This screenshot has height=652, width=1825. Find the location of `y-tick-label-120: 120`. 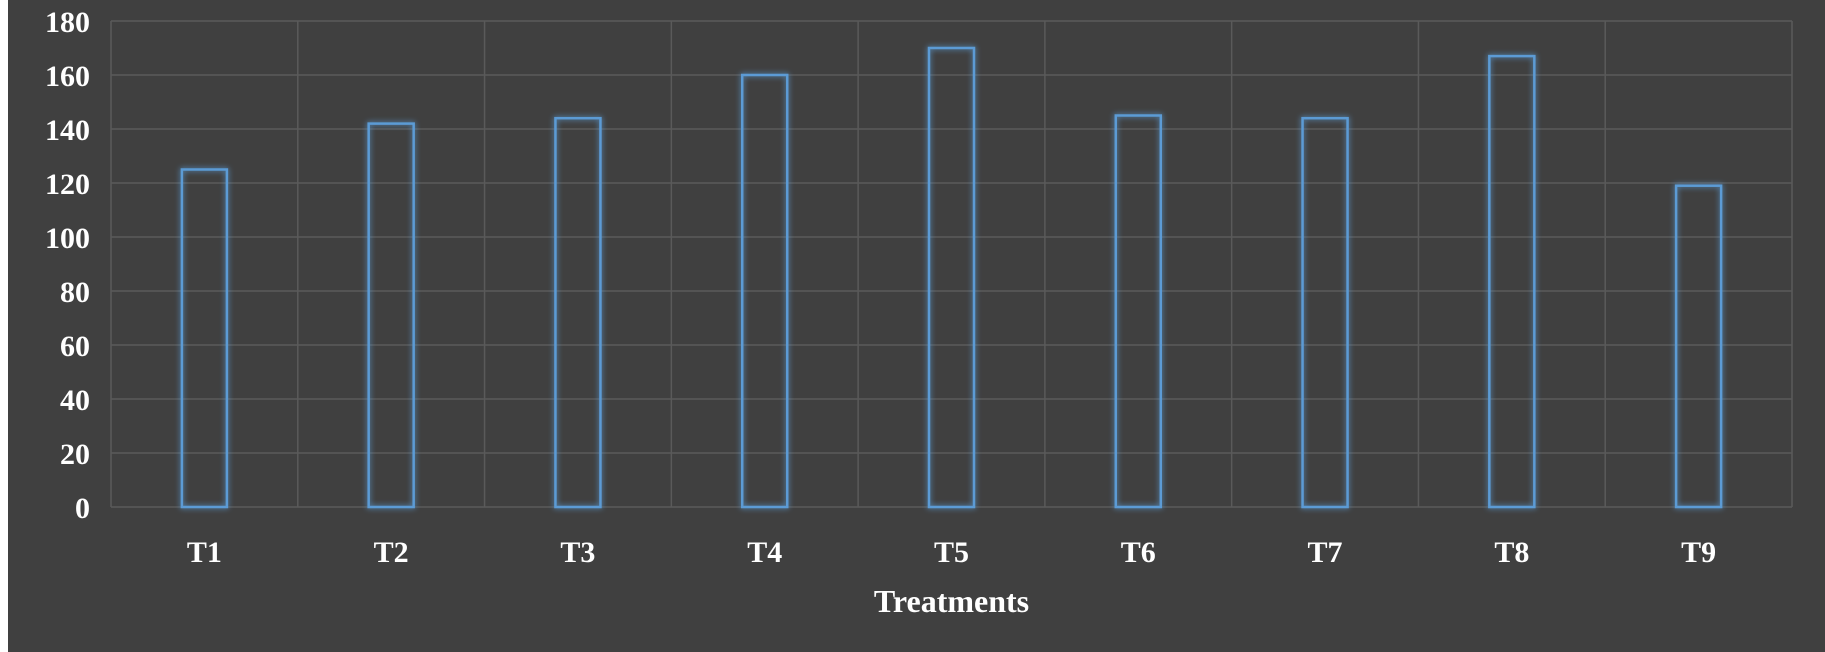

y-tick-label-120: 120 is located at coordinates (67, 184).